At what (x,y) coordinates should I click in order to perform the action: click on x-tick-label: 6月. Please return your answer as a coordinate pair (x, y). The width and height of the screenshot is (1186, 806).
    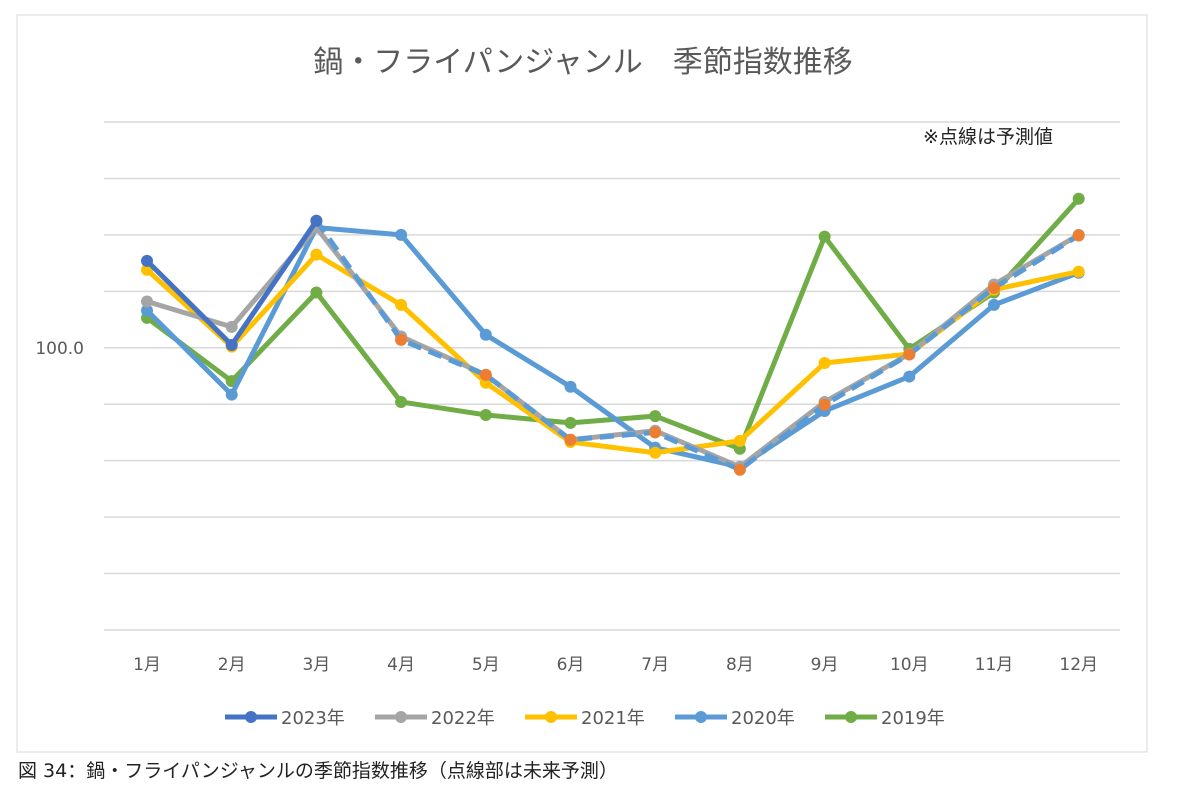
    Looking at the image, I should click on (571, 665).